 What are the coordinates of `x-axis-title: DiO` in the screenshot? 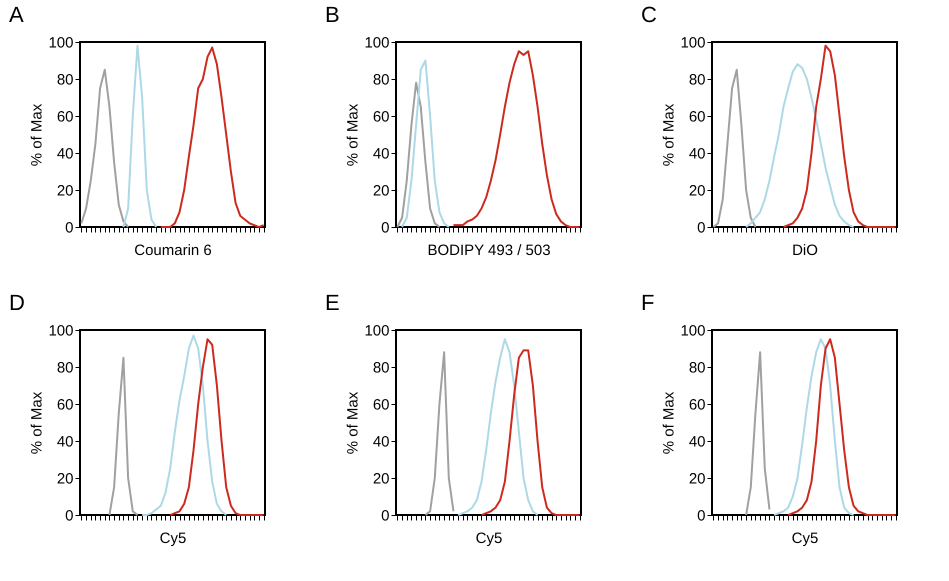 It's located at (805, 250).